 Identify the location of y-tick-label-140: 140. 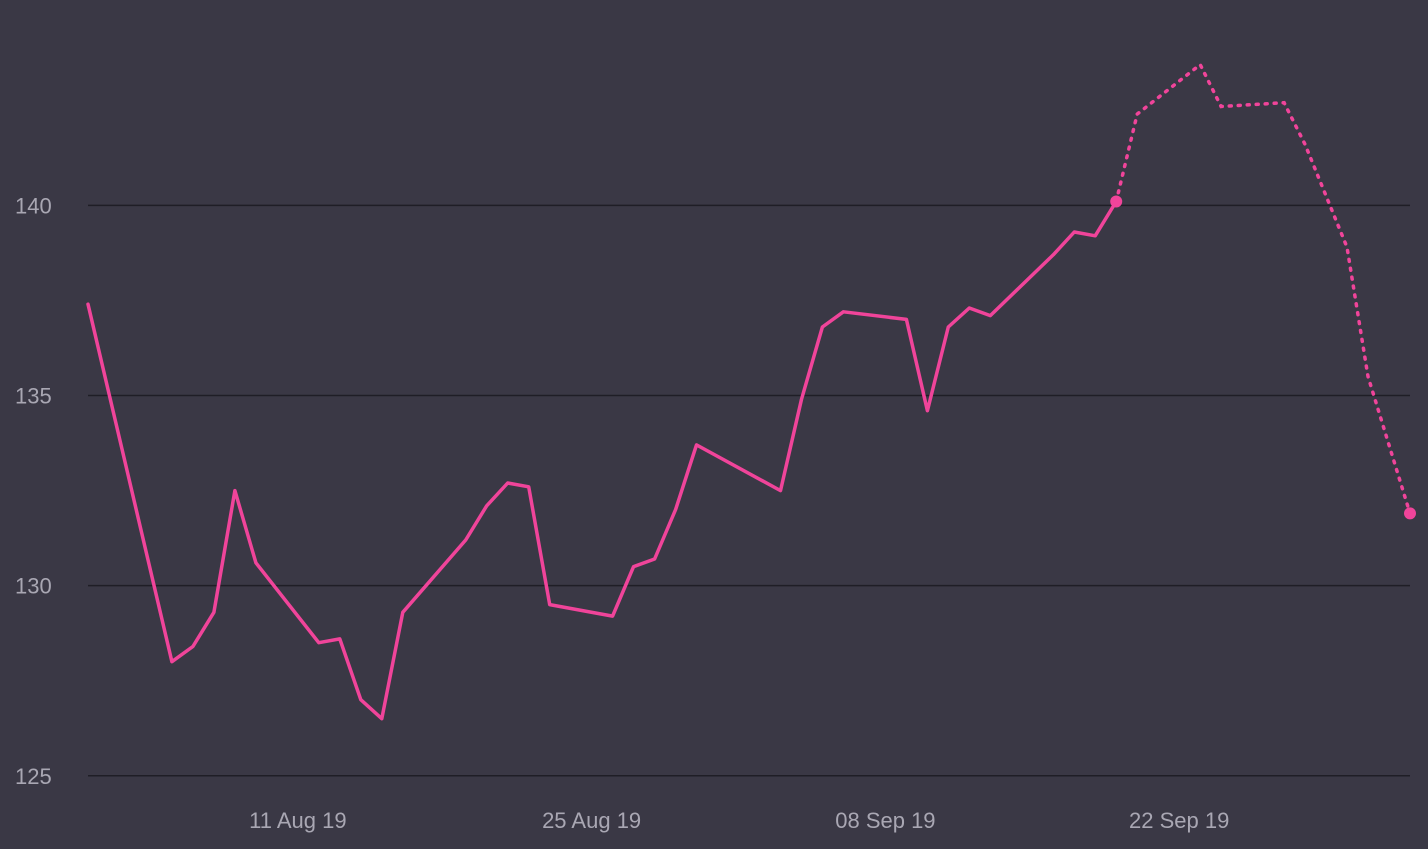
(33, 205).